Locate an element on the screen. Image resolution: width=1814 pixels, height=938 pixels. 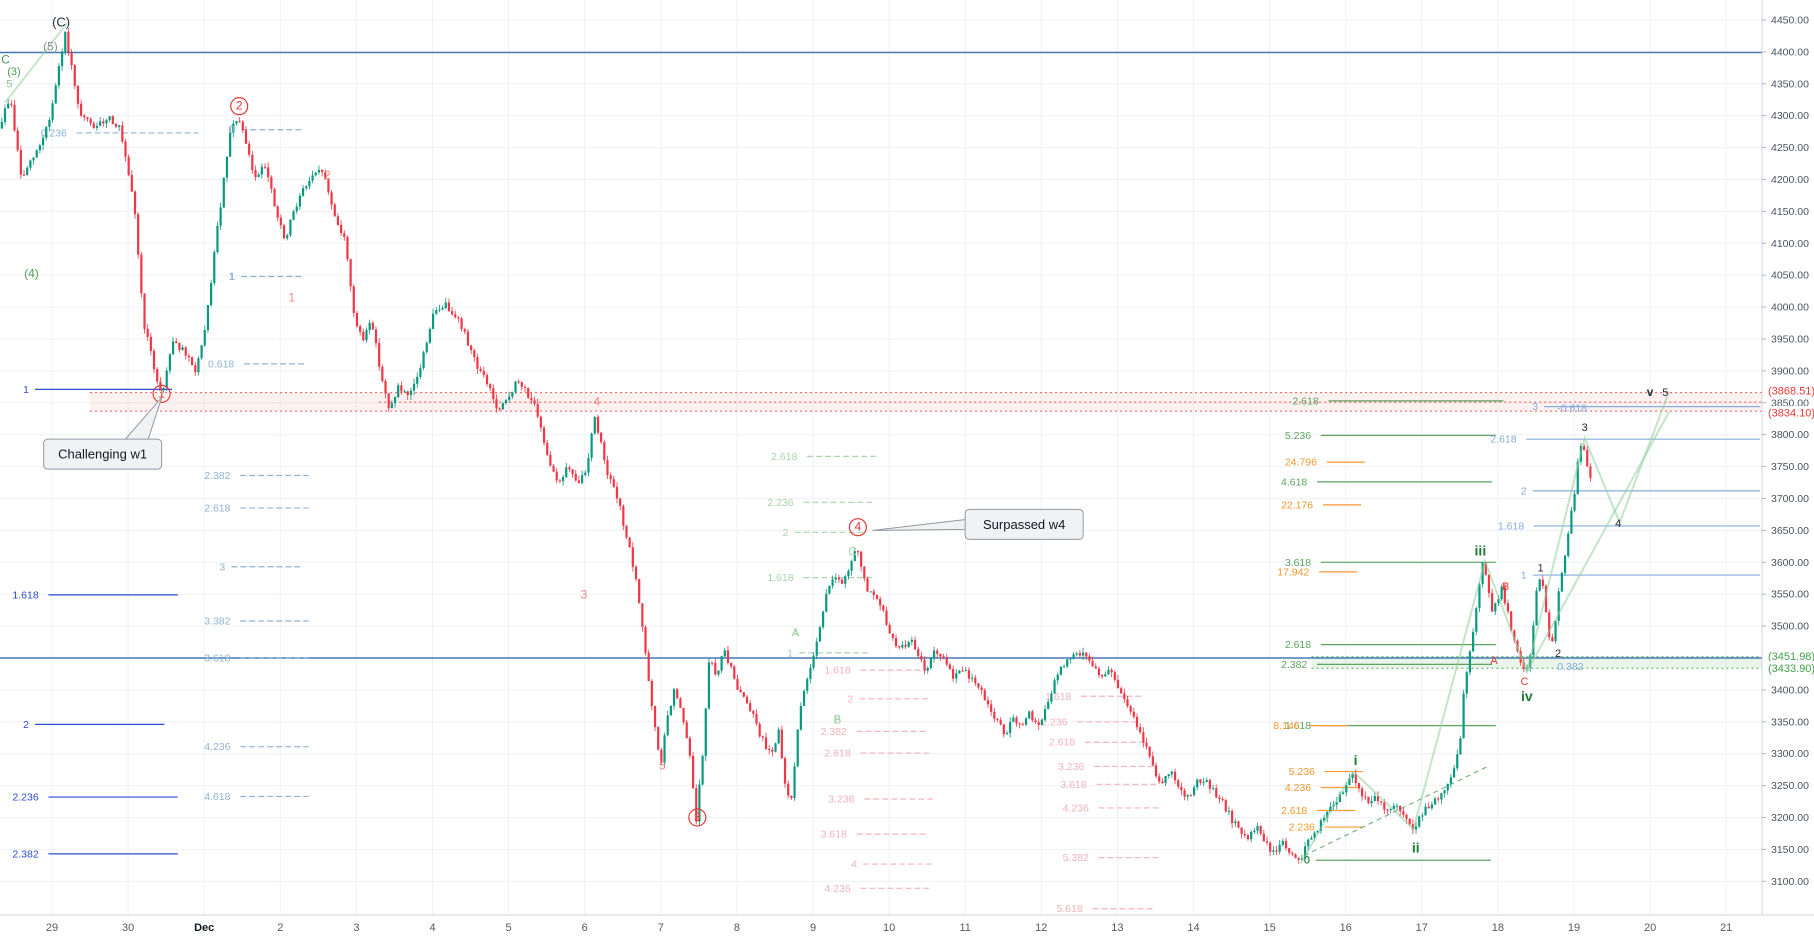
wave-label: i is located at coordinates (1356, 760).